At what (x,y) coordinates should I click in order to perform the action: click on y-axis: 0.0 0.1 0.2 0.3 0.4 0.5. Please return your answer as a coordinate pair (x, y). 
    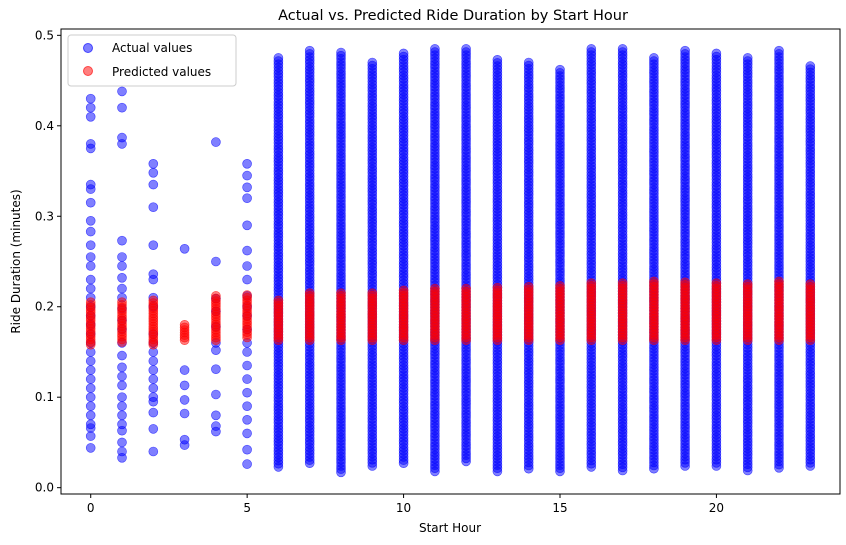
    Looking at the image, I should click on (48, 261).